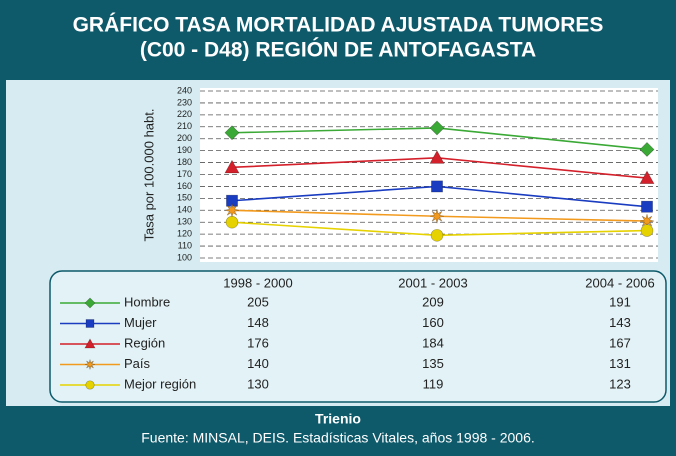 The width and height of the screenshot is (676, 456). What do you see at coordinates (258, 322) in the screenshot?
I see `table-value: 148` at bounding box center [258, 322].